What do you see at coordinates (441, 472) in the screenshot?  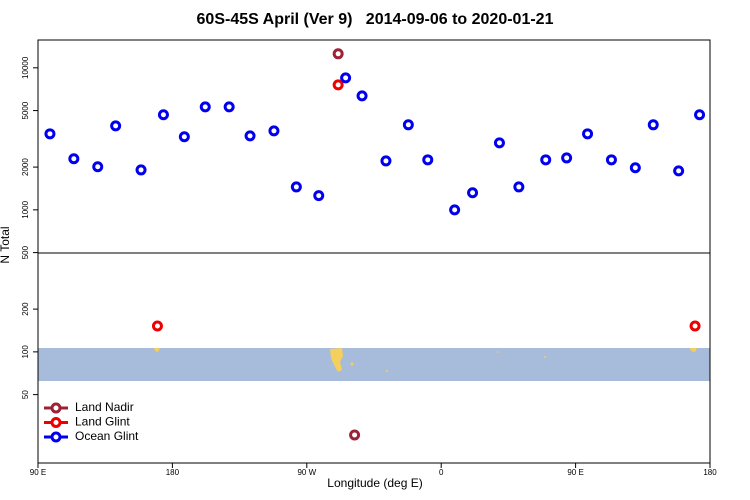 I see `x-tick-label: 0` at bounding box center [441, 472].